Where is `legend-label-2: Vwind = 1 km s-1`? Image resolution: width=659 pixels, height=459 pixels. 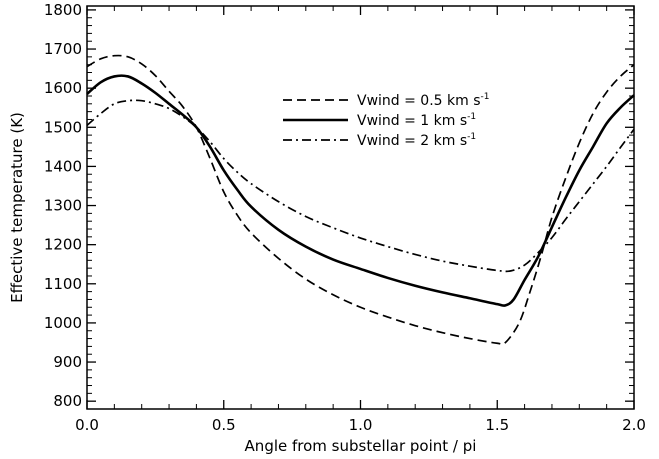
legend-label-2: Vwind = 1 km s-1 is located at coordinates (416, 120).